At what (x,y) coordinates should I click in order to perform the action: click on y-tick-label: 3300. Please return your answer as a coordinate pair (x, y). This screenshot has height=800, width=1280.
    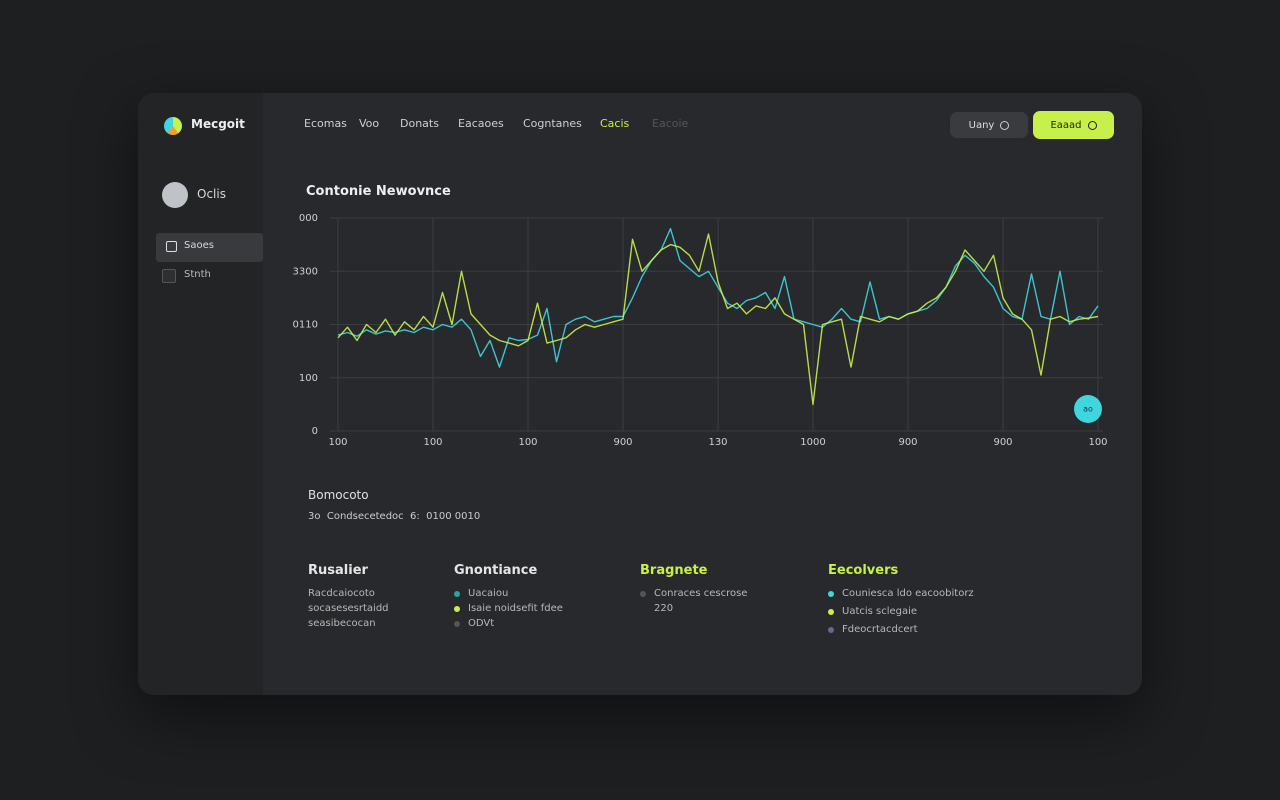
    Looking at the image, I should click on (305, 271).